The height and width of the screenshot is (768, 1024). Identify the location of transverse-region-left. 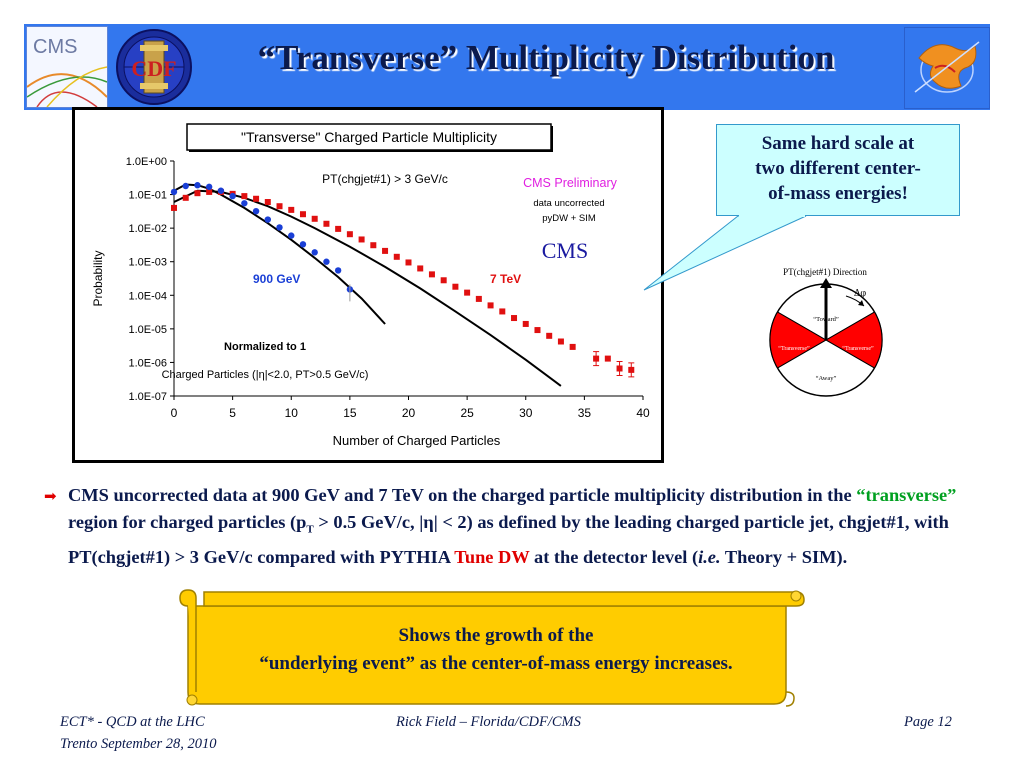
(798, 340).